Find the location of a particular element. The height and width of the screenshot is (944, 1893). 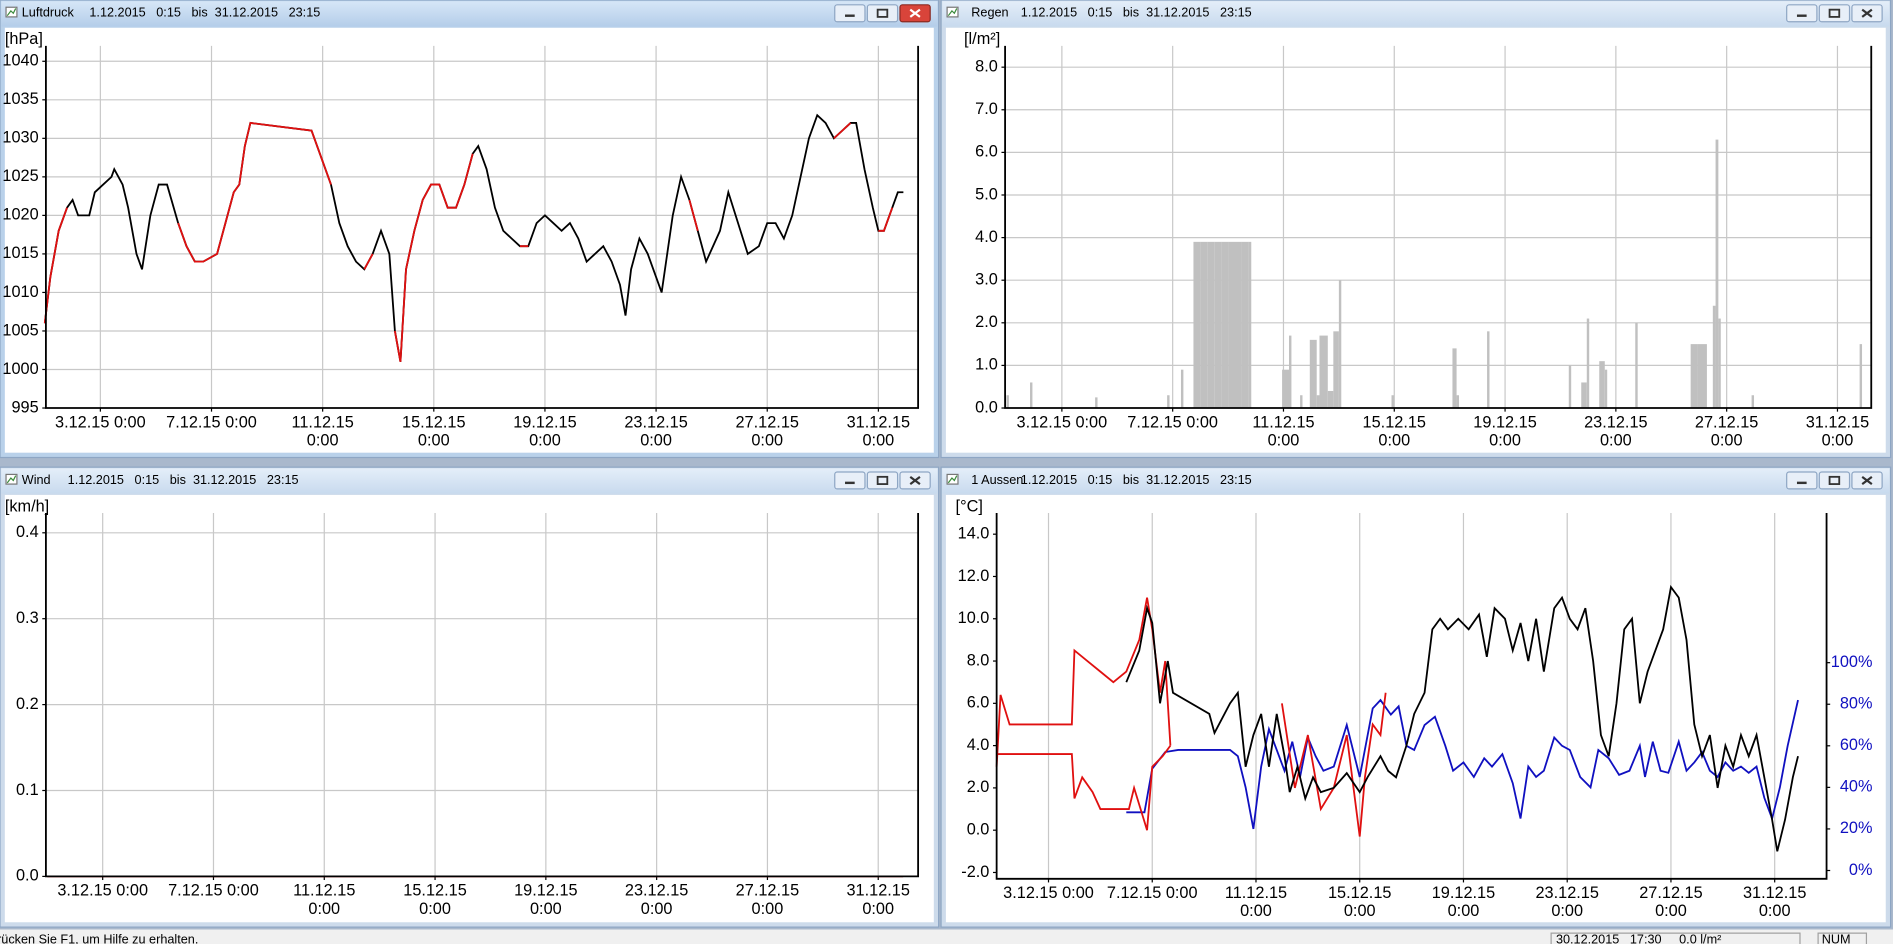

y-tick-label: 1015 is located at coordinates (20, 253).